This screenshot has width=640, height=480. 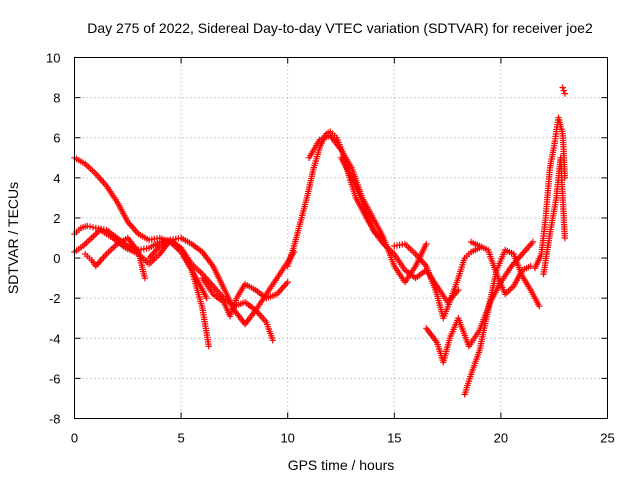 What do you see at coordinates (180, 438) in the screenshot?
I see `x-tick-label: 5` at bounding box center [180, 438].